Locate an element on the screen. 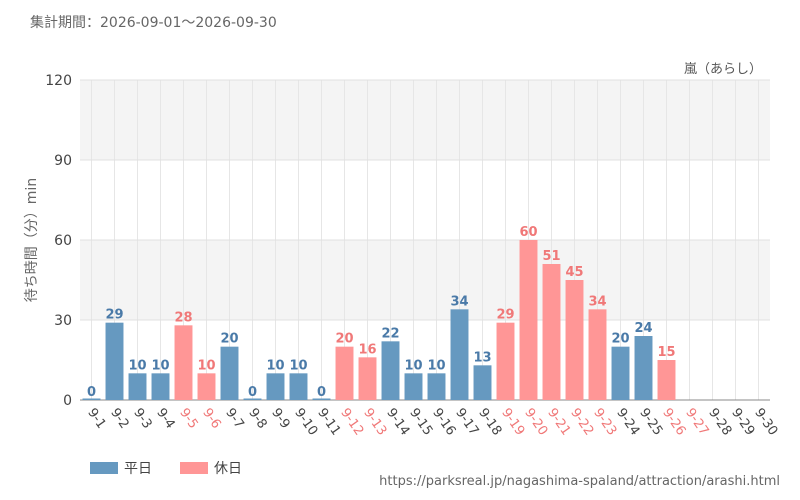  y-tick-label: 30 is located at coordinates (63, 321).